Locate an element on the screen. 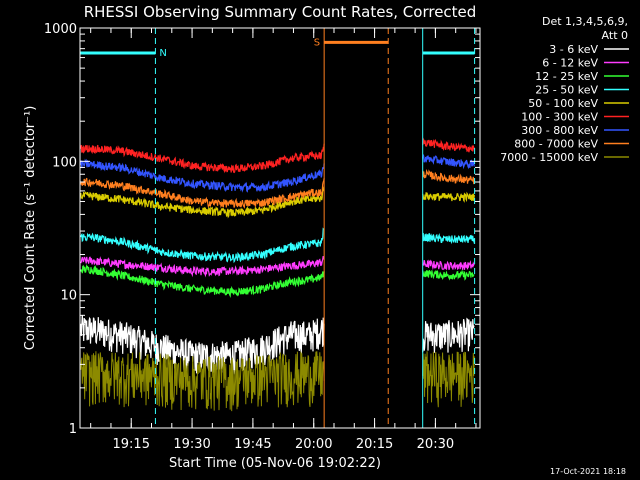 This screenshot has width=640, height=480. legend-label: 800 - 7000 keV is located at coordinates (556, 144).